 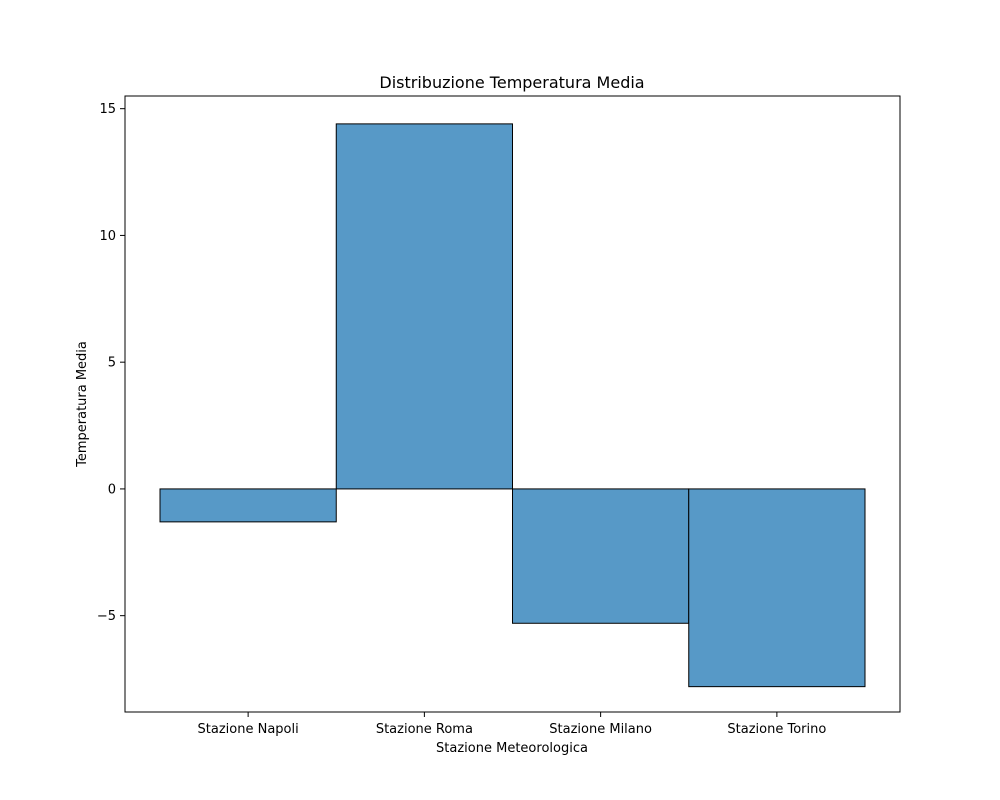 I want to click on y-tick-label: −5, so click(x=106, y=616).